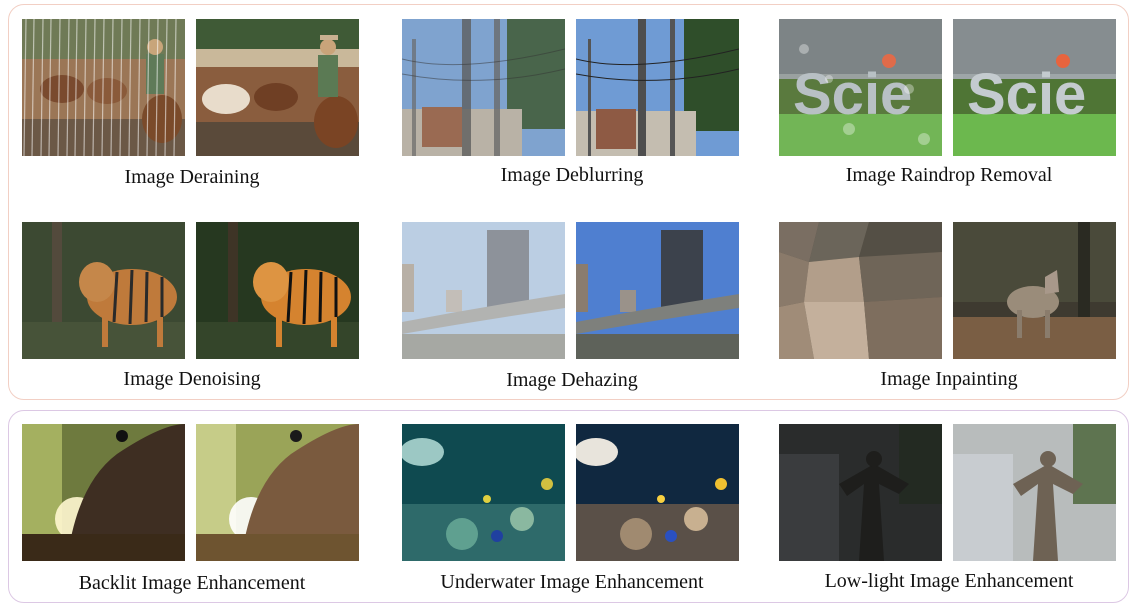 The width and height of the screenshot is (1134, 608). I want to click on task-caption: Image Inpainting, so click(949, 379).